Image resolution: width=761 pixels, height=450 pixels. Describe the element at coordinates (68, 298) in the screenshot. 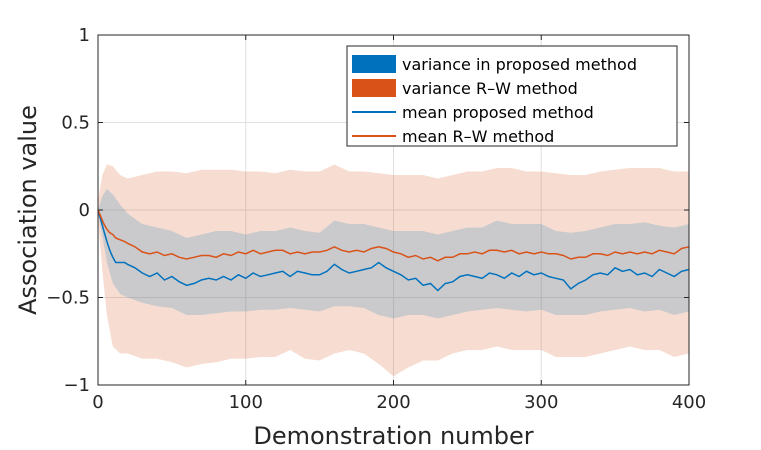

I see `y-tick-label: −0.5` at that location.